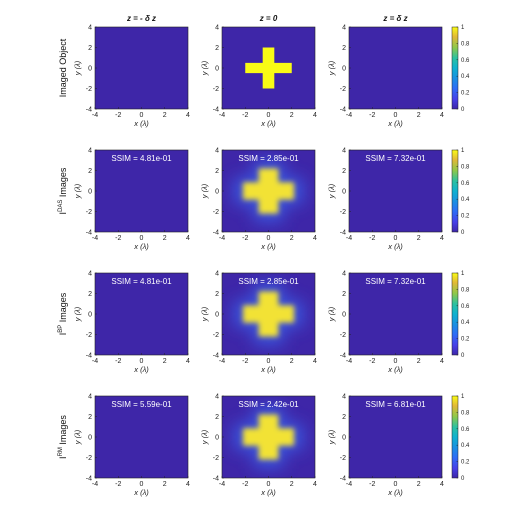  What do you see at coordinates (395, 281) in the screenshot?
I see `ssim-annotation: SSIM = 7.32e-01` at bounding box center [395, 281].